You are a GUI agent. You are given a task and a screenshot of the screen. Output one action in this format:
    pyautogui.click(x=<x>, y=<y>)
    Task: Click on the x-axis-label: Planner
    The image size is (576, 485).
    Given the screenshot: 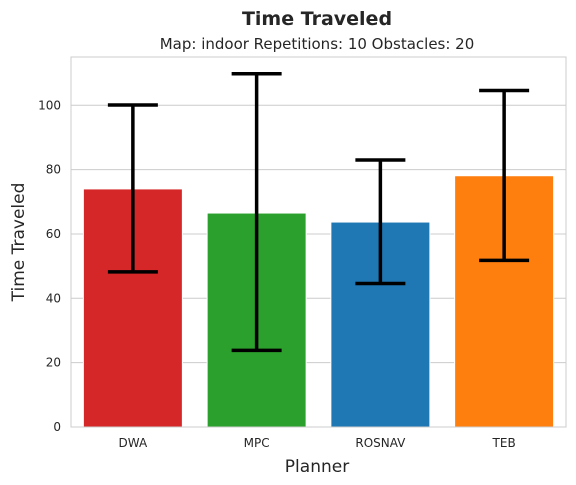 What is the action you would take?
    pyautogui.click(x=317, y=467)
    